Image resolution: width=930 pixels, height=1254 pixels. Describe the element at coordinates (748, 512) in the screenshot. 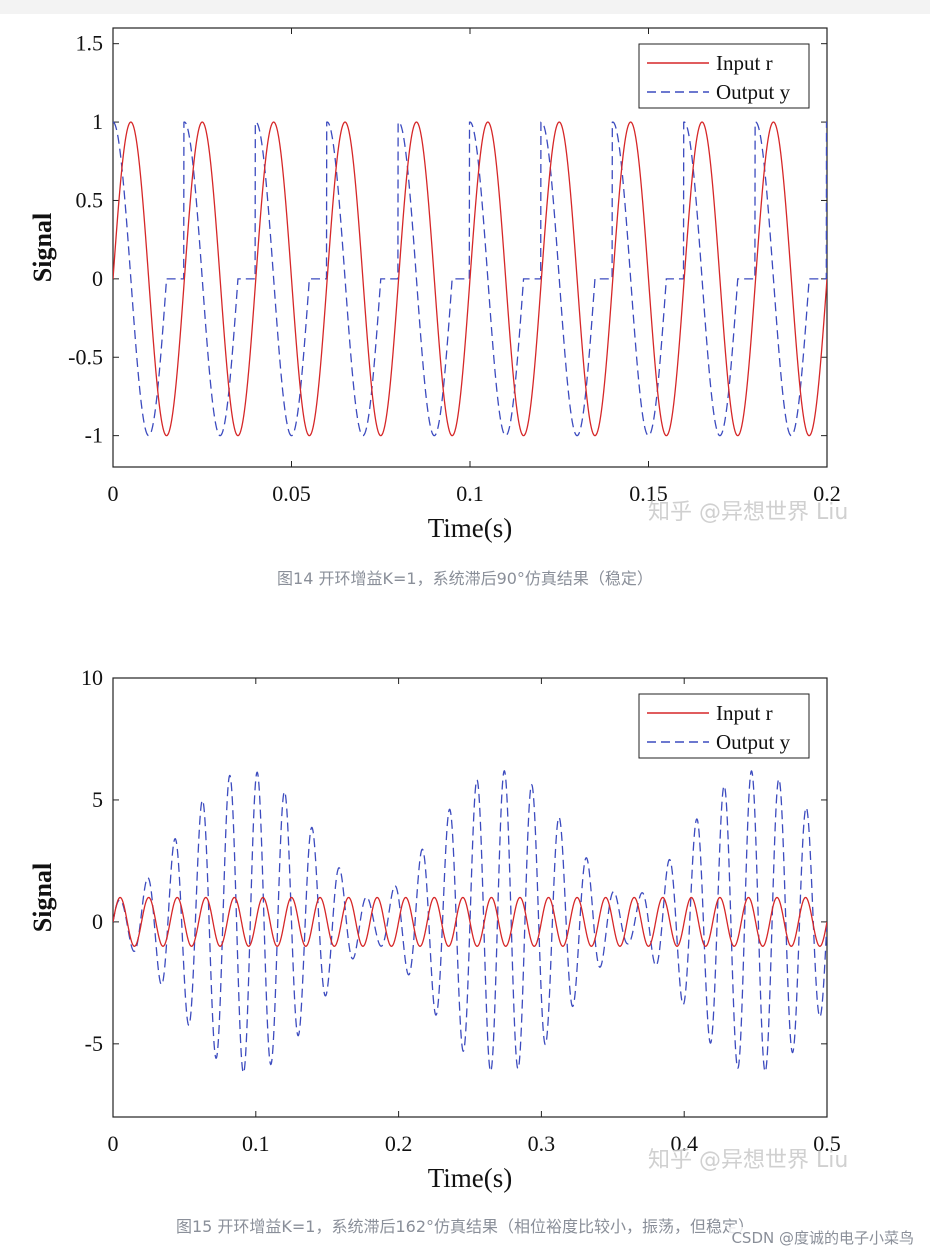

I see `figure-14-watermark: 知乎 @异想世界 Liu` at that location.